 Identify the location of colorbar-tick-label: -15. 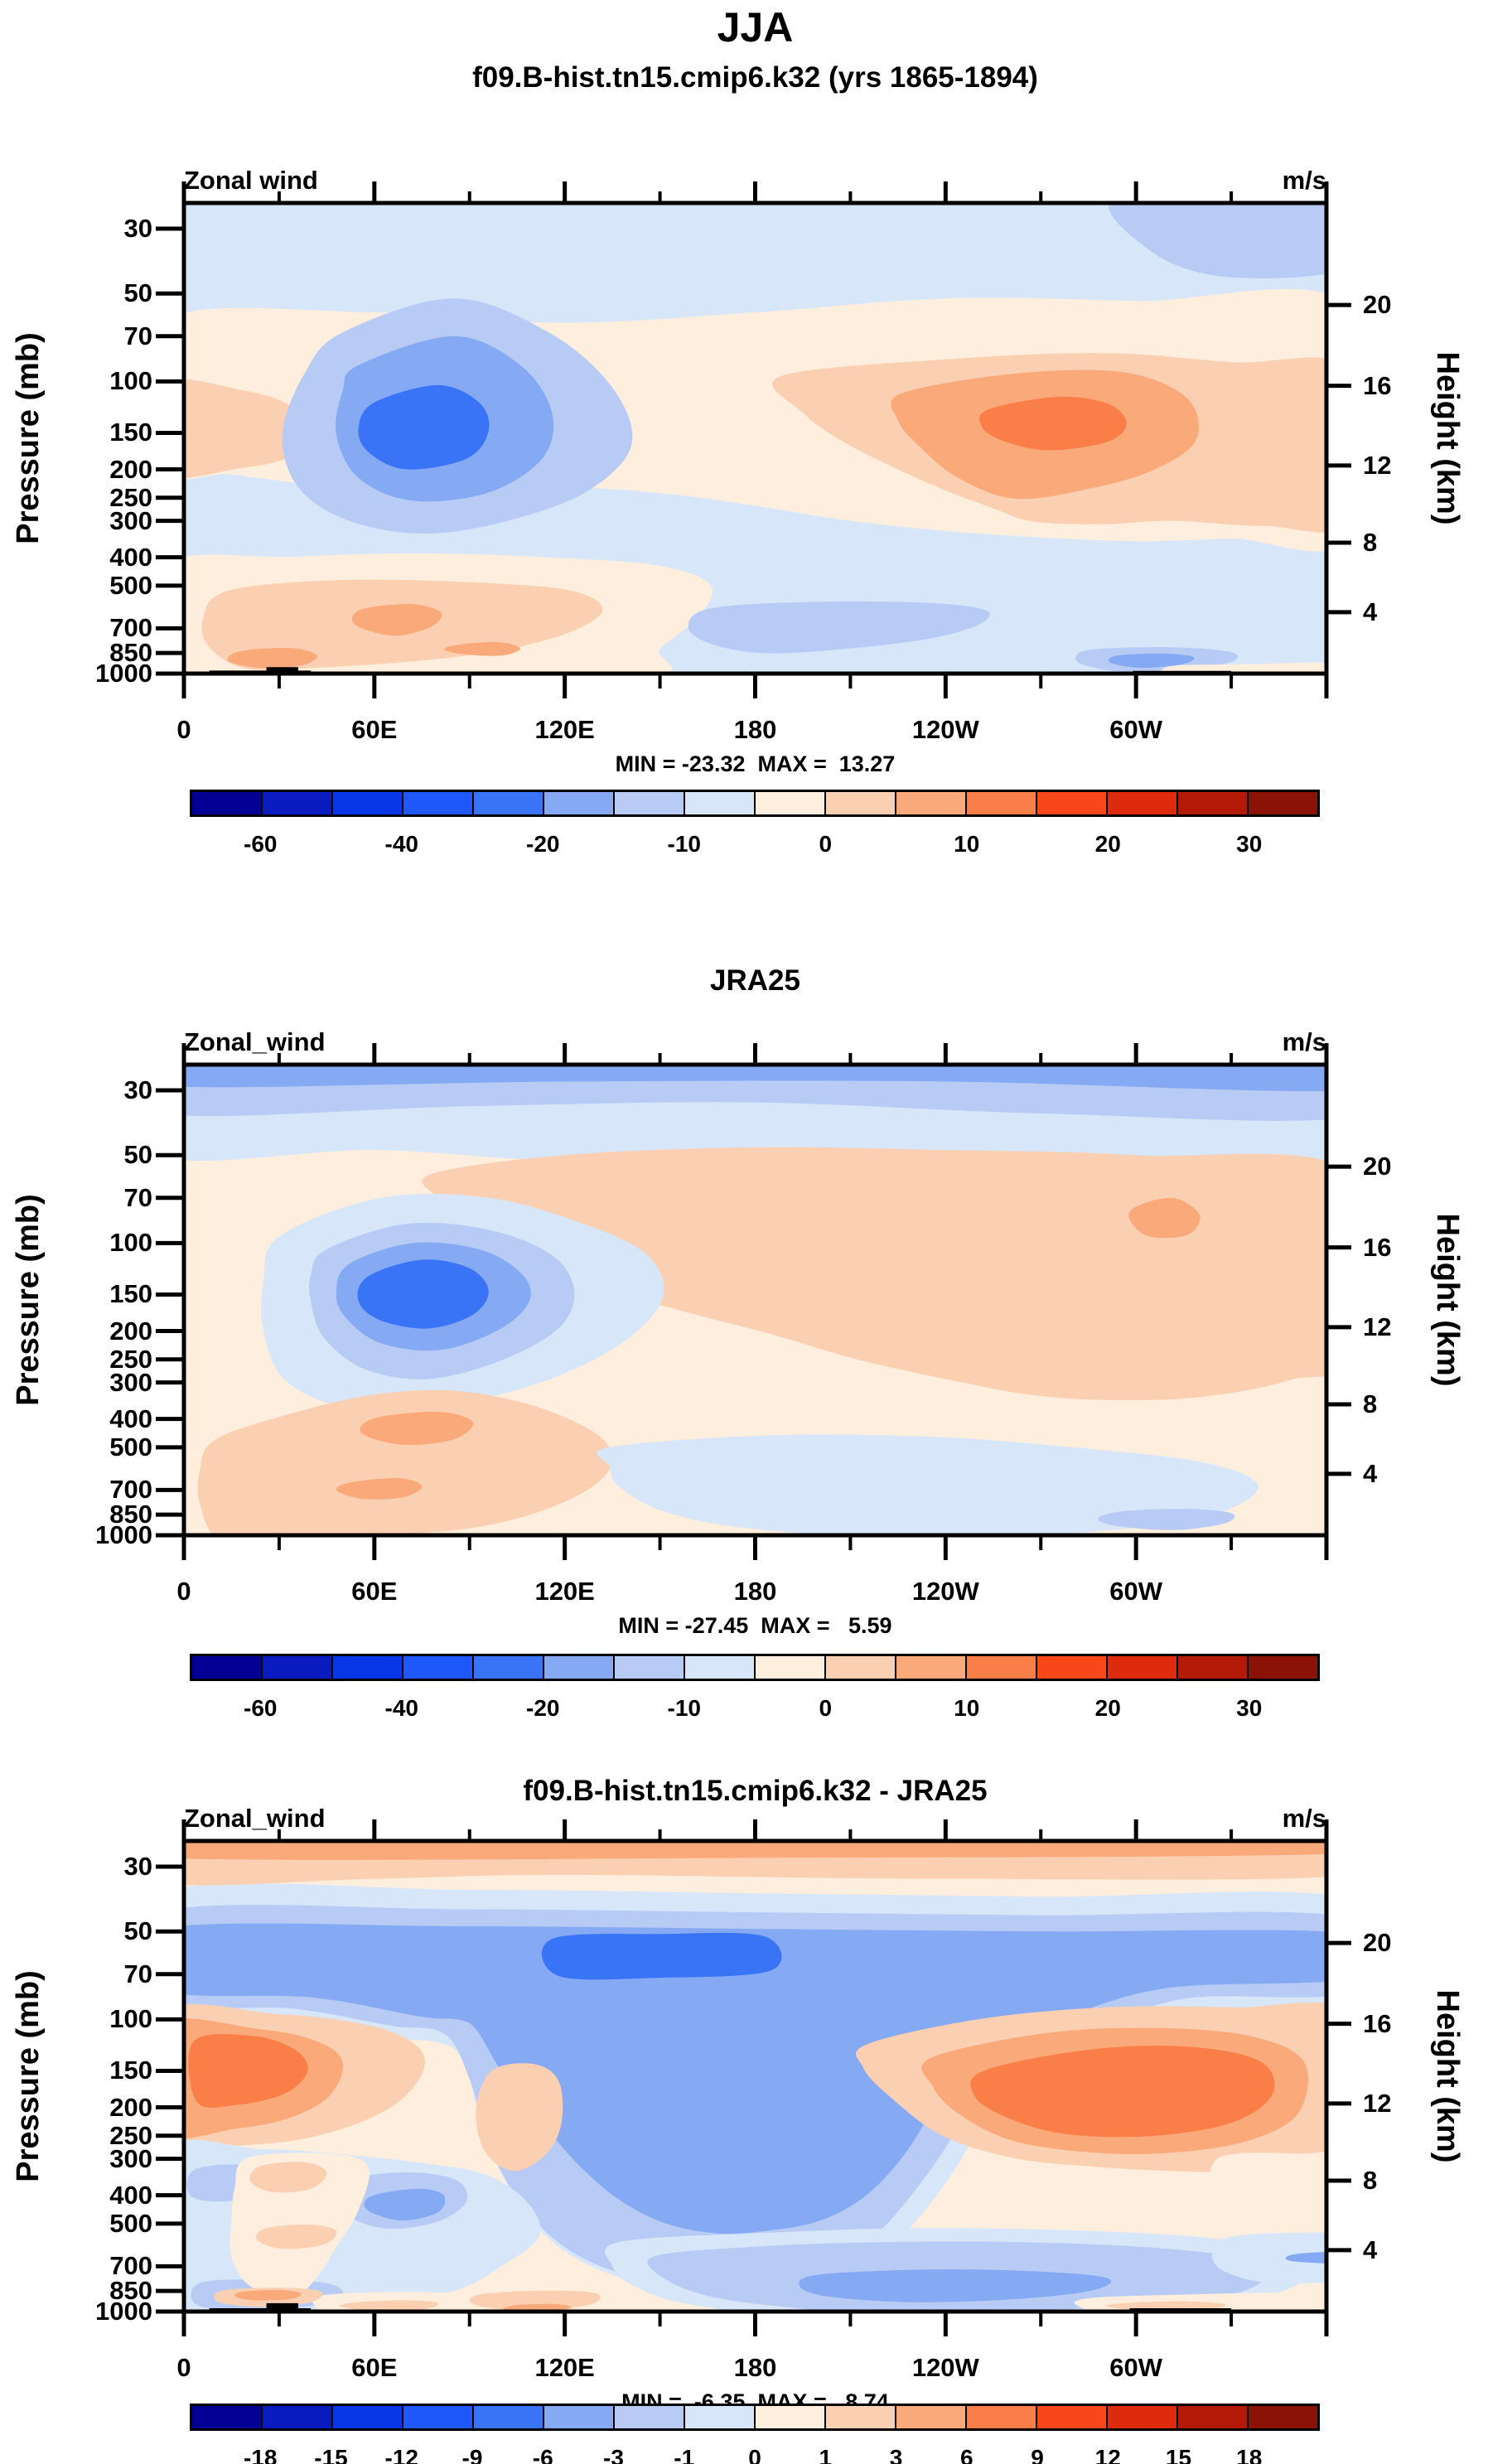
(331, 2454).